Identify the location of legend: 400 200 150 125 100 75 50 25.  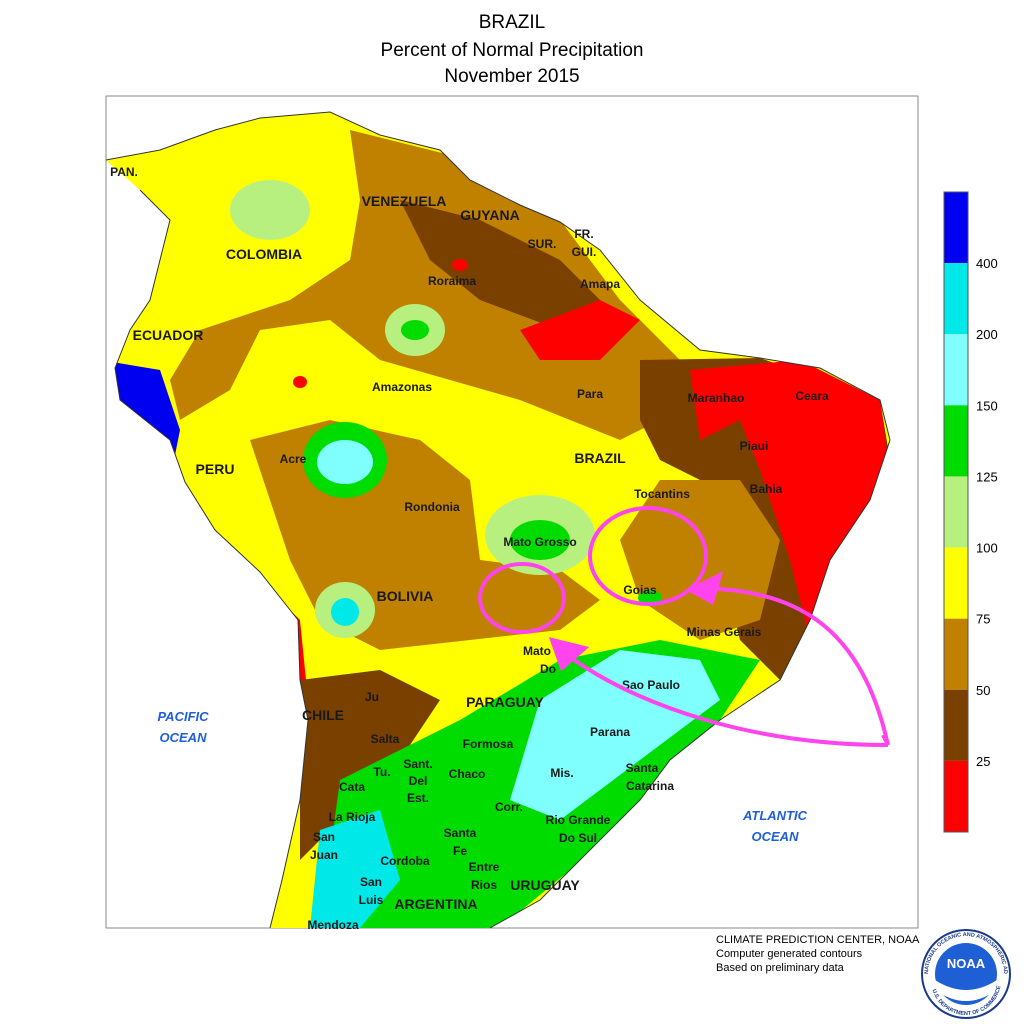
(970, 512).